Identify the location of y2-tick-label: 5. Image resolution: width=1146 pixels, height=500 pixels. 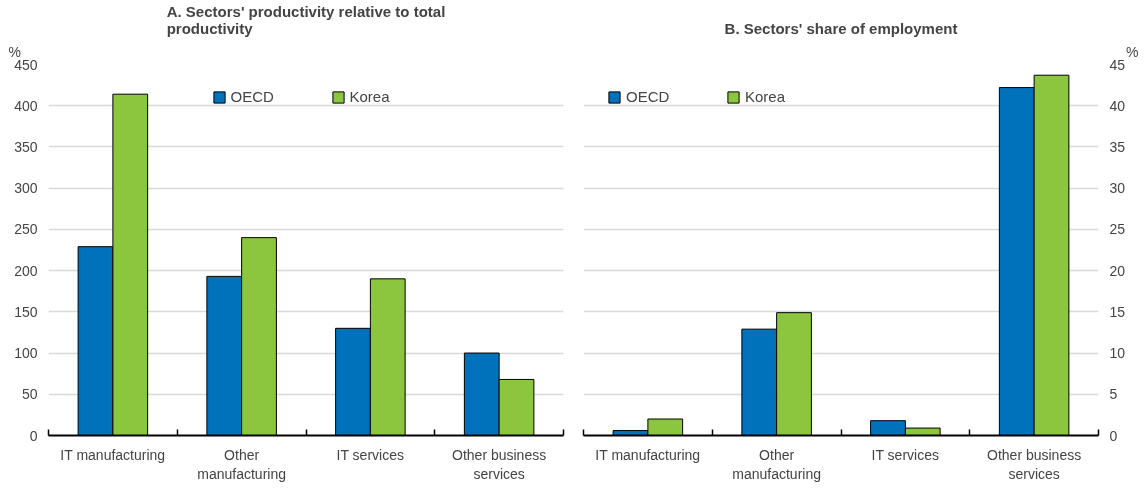
(1113, 394).